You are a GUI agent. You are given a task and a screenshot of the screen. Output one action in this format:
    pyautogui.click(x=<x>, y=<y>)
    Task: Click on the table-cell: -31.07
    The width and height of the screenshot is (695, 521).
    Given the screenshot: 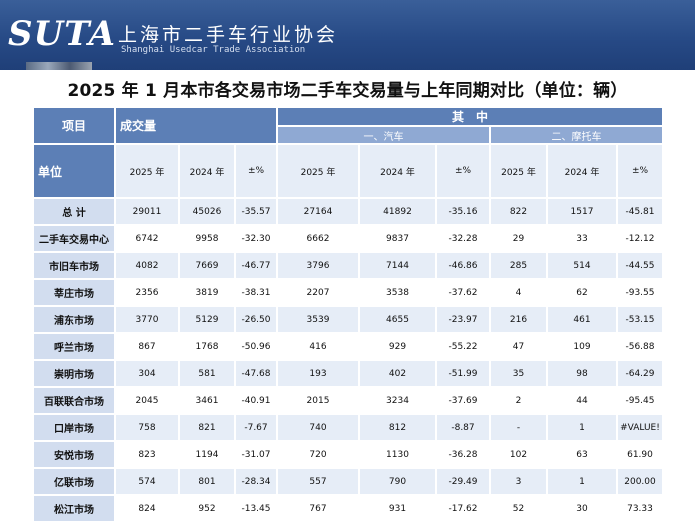 What is the action you would take?
    pyautogui.click(x=256, y=454)
    